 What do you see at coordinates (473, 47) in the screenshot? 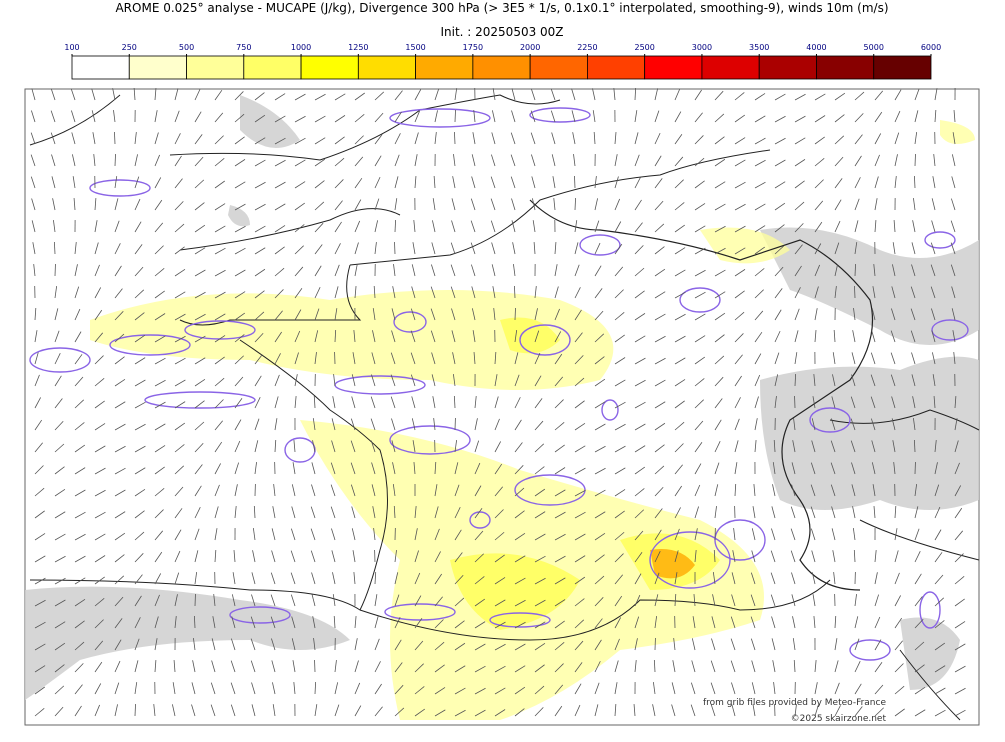
I see `colorbar-label: 1750` at bounding box center [473, 47].